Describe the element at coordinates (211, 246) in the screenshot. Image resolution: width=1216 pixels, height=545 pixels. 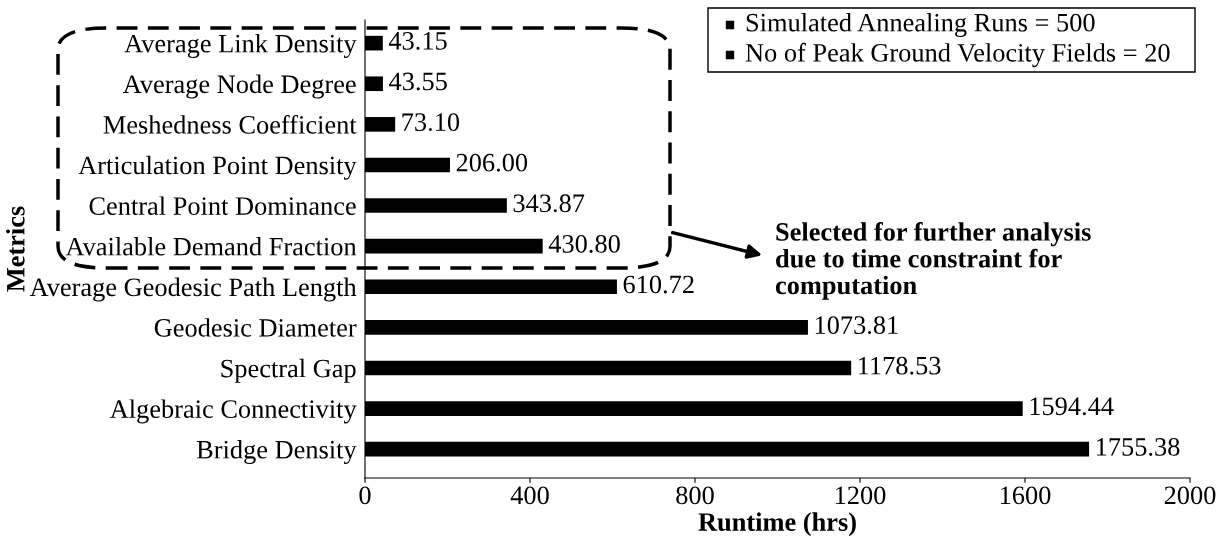
I see `y-tick-label: Available Demand Fraction` at that location.